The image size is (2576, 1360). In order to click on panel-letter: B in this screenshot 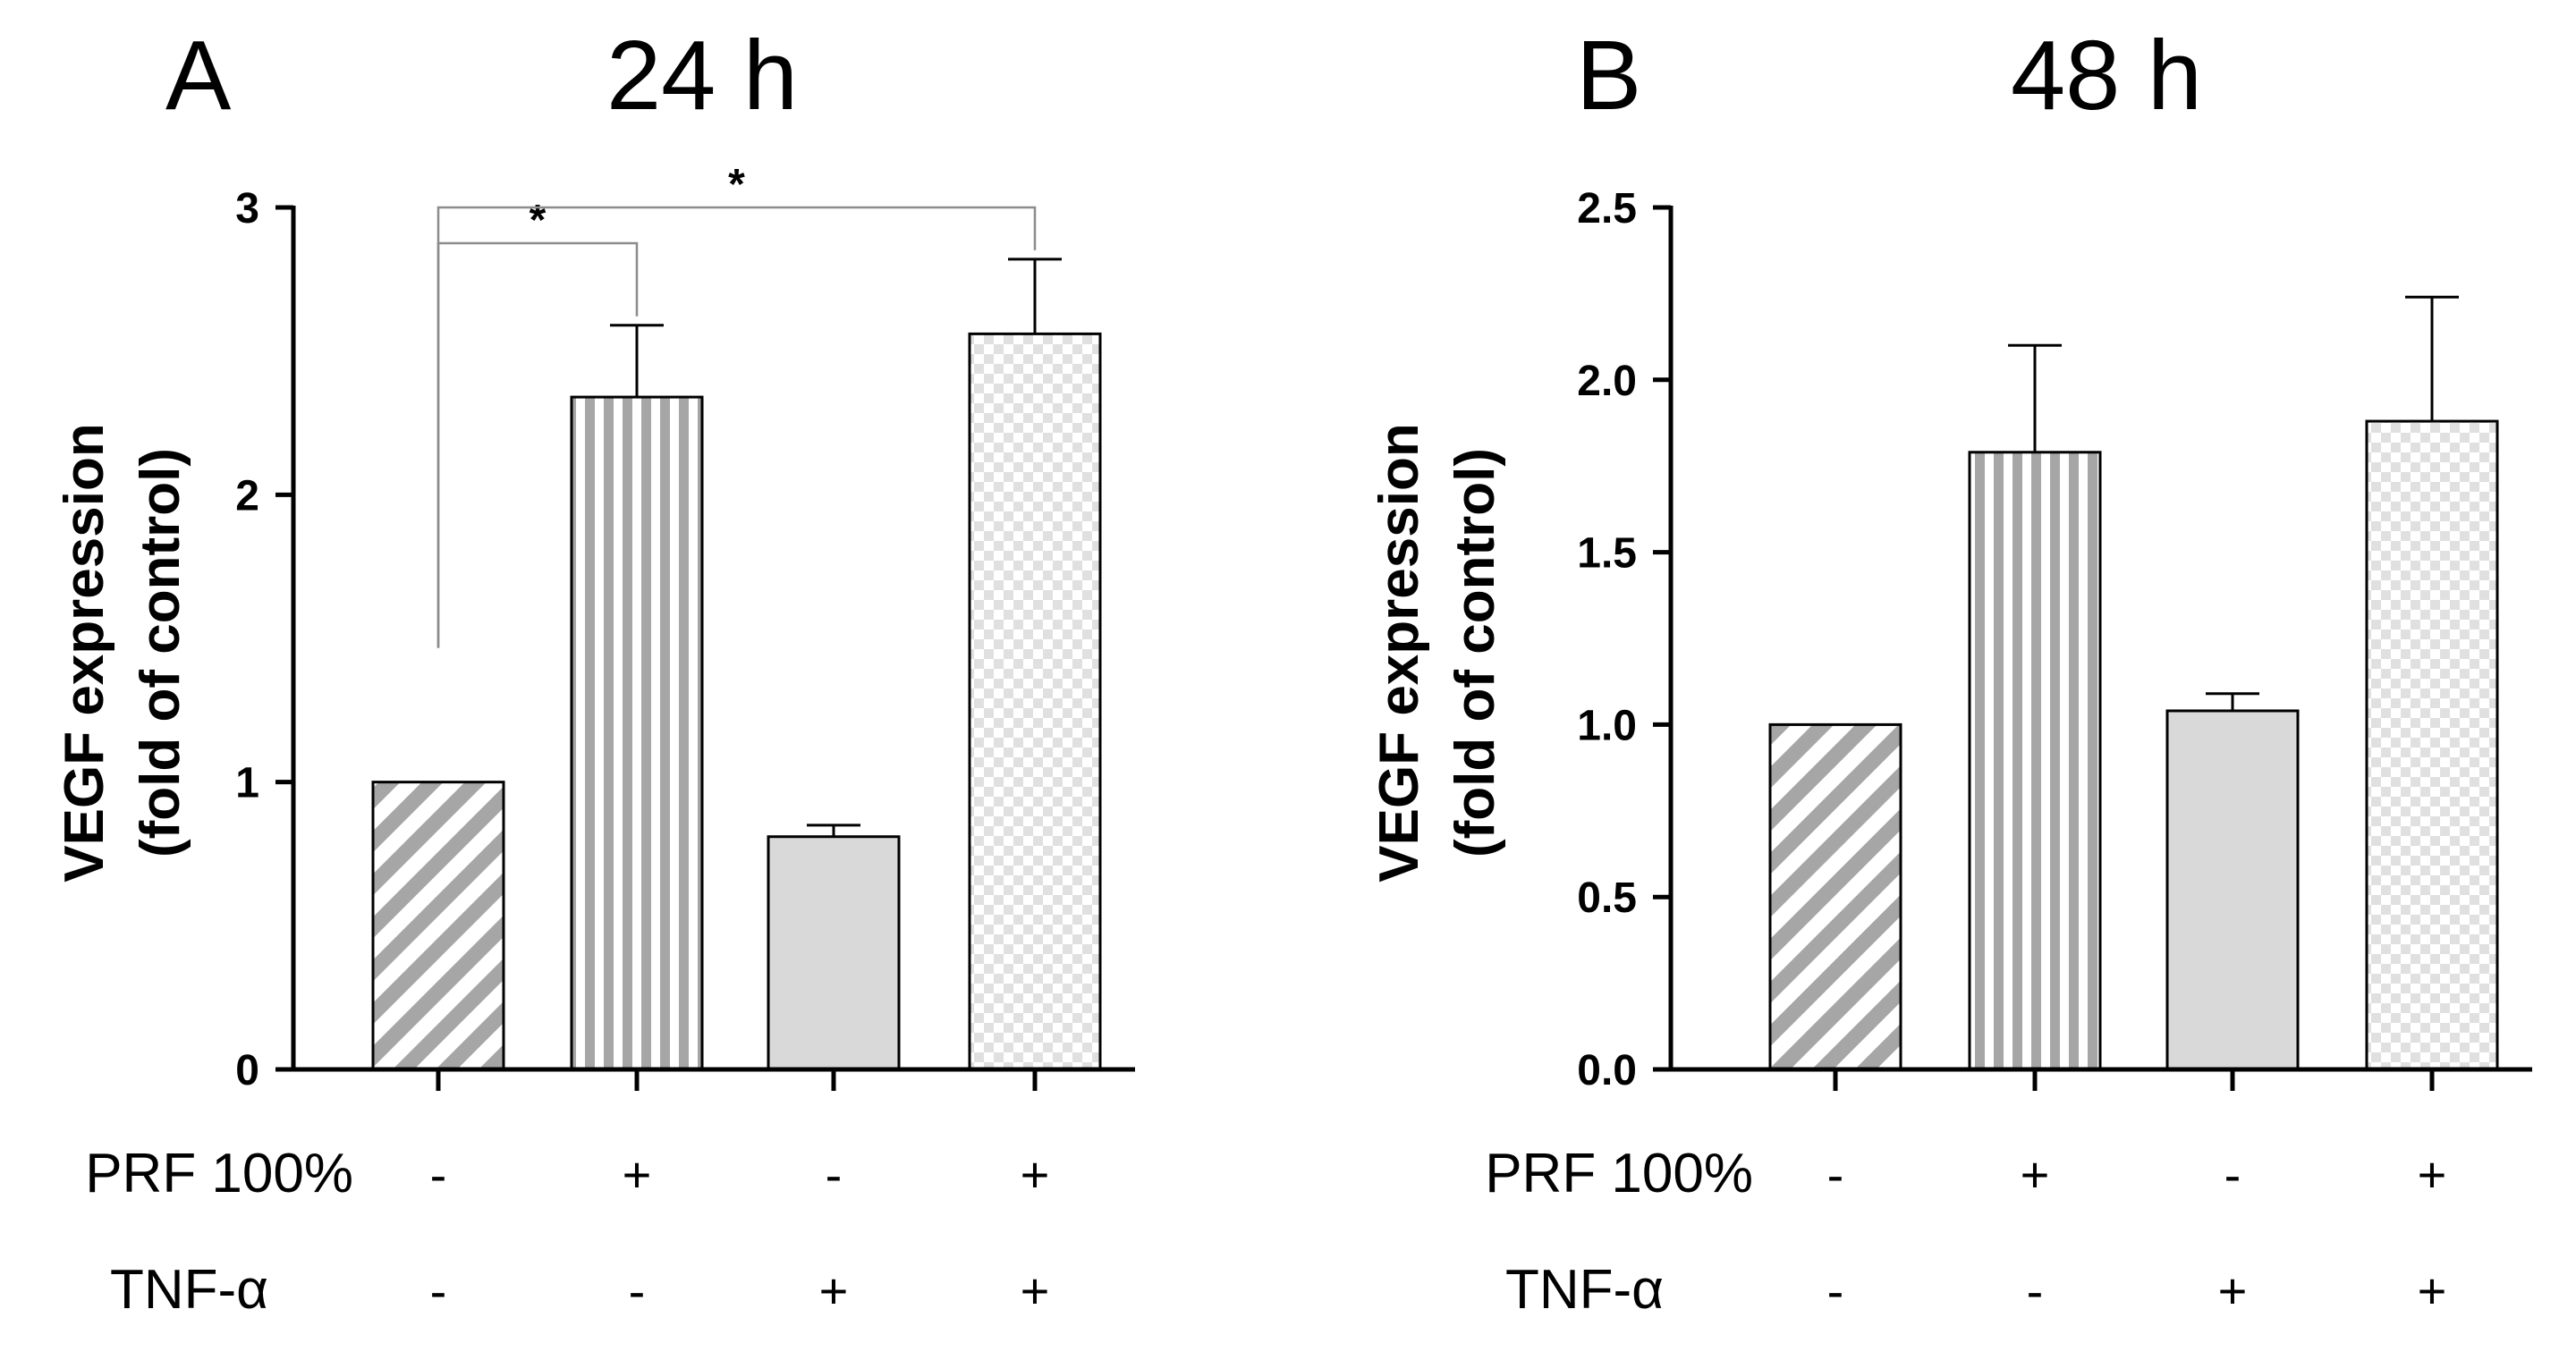, I will do `click(1608, 76)`.